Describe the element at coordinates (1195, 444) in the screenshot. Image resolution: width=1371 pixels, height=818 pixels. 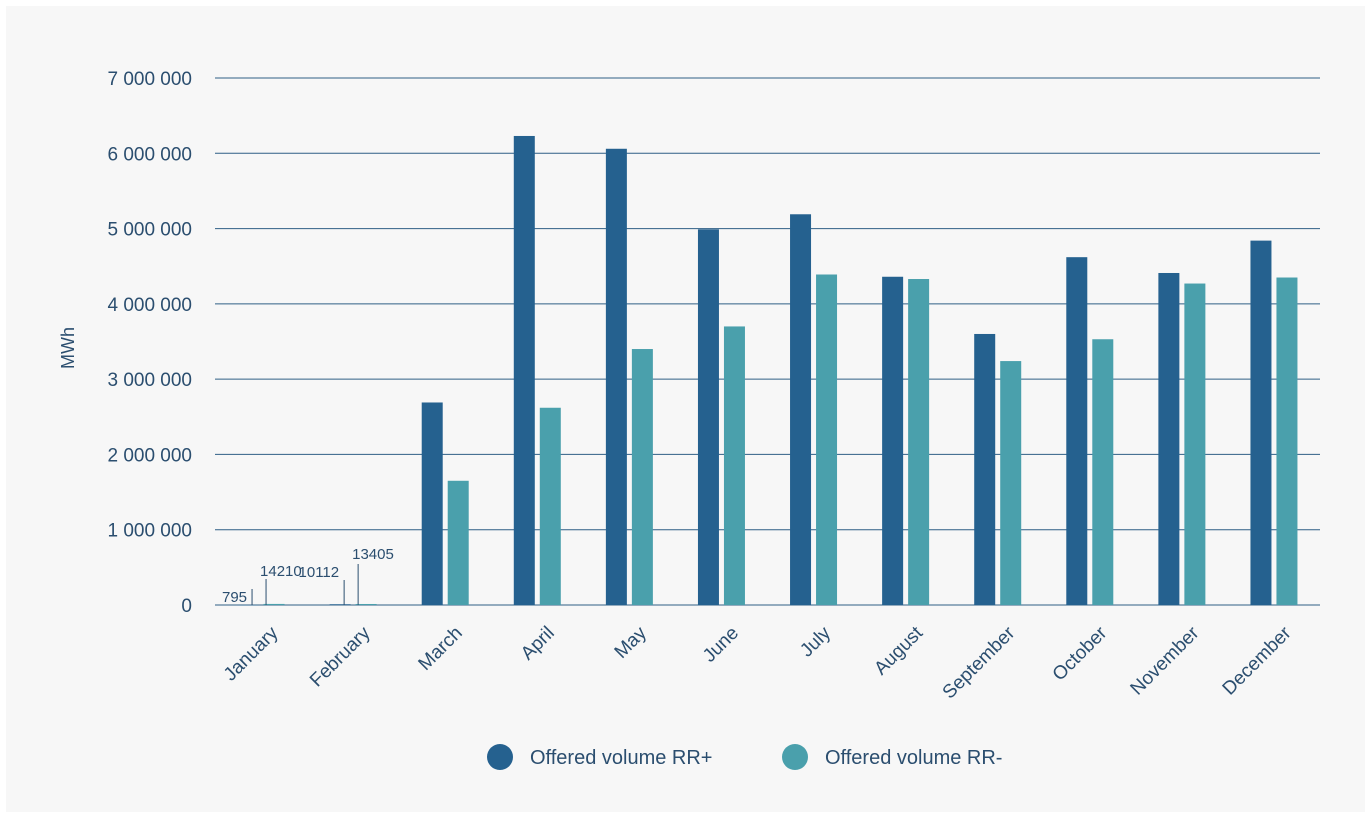
I see `bar-rr-minus-november` at that location.